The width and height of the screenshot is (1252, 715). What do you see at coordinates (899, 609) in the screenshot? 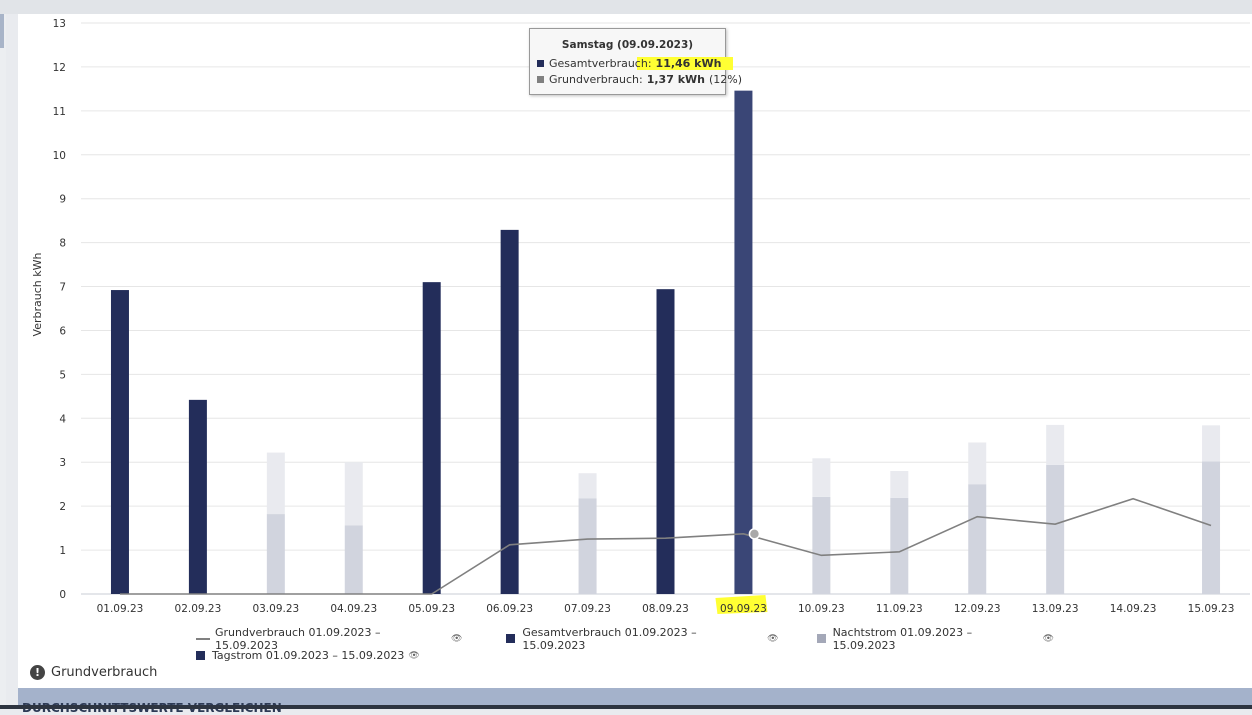
I see `x-tick-label: 11.09.23` at bounding box center [899, 609].